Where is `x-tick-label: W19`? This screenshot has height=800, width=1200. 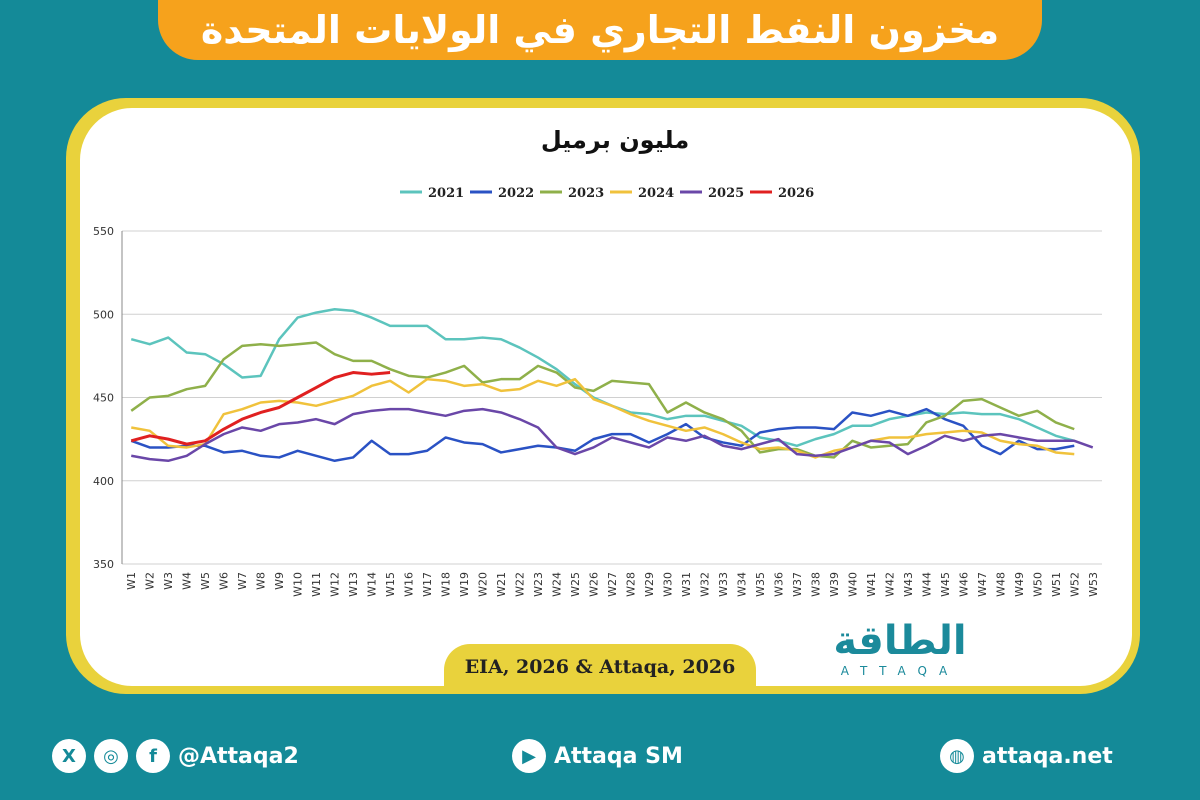 x-tick-label: W19 is located at coordinates (464, 584).